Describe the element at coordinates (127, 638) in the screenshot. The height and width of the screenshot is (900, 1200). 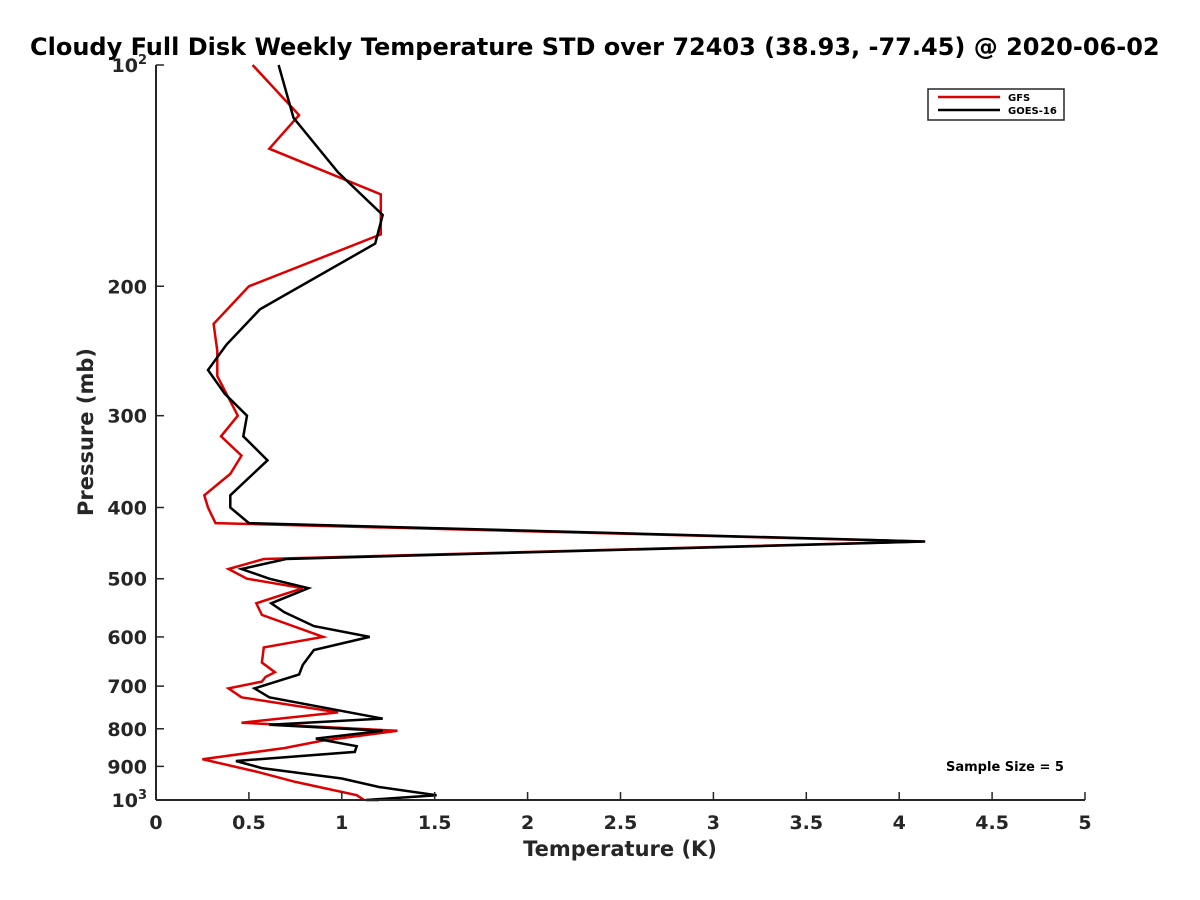
I see `y-tick-label: 600` at that location.